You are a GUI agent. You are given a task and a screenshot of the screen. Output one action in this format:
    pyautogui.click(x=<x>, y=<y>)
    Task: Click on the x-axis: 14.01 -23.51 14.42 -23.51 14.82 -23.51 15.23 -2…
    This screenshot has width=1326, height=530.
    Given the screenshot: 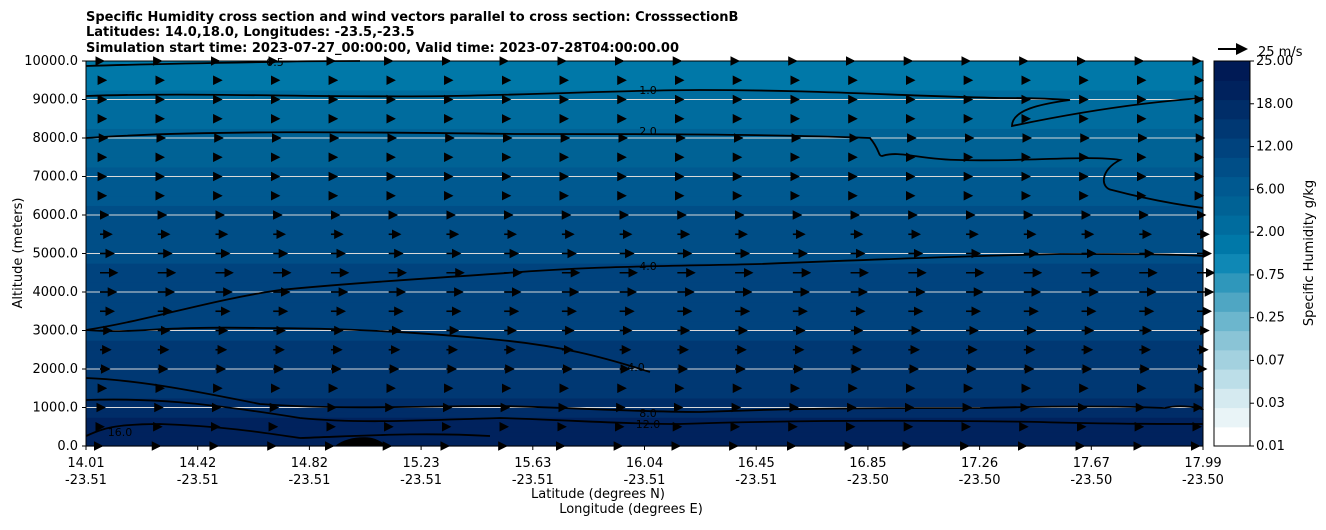 What is the action you would take?
    pyautogui.click(x=644, y=467)
    